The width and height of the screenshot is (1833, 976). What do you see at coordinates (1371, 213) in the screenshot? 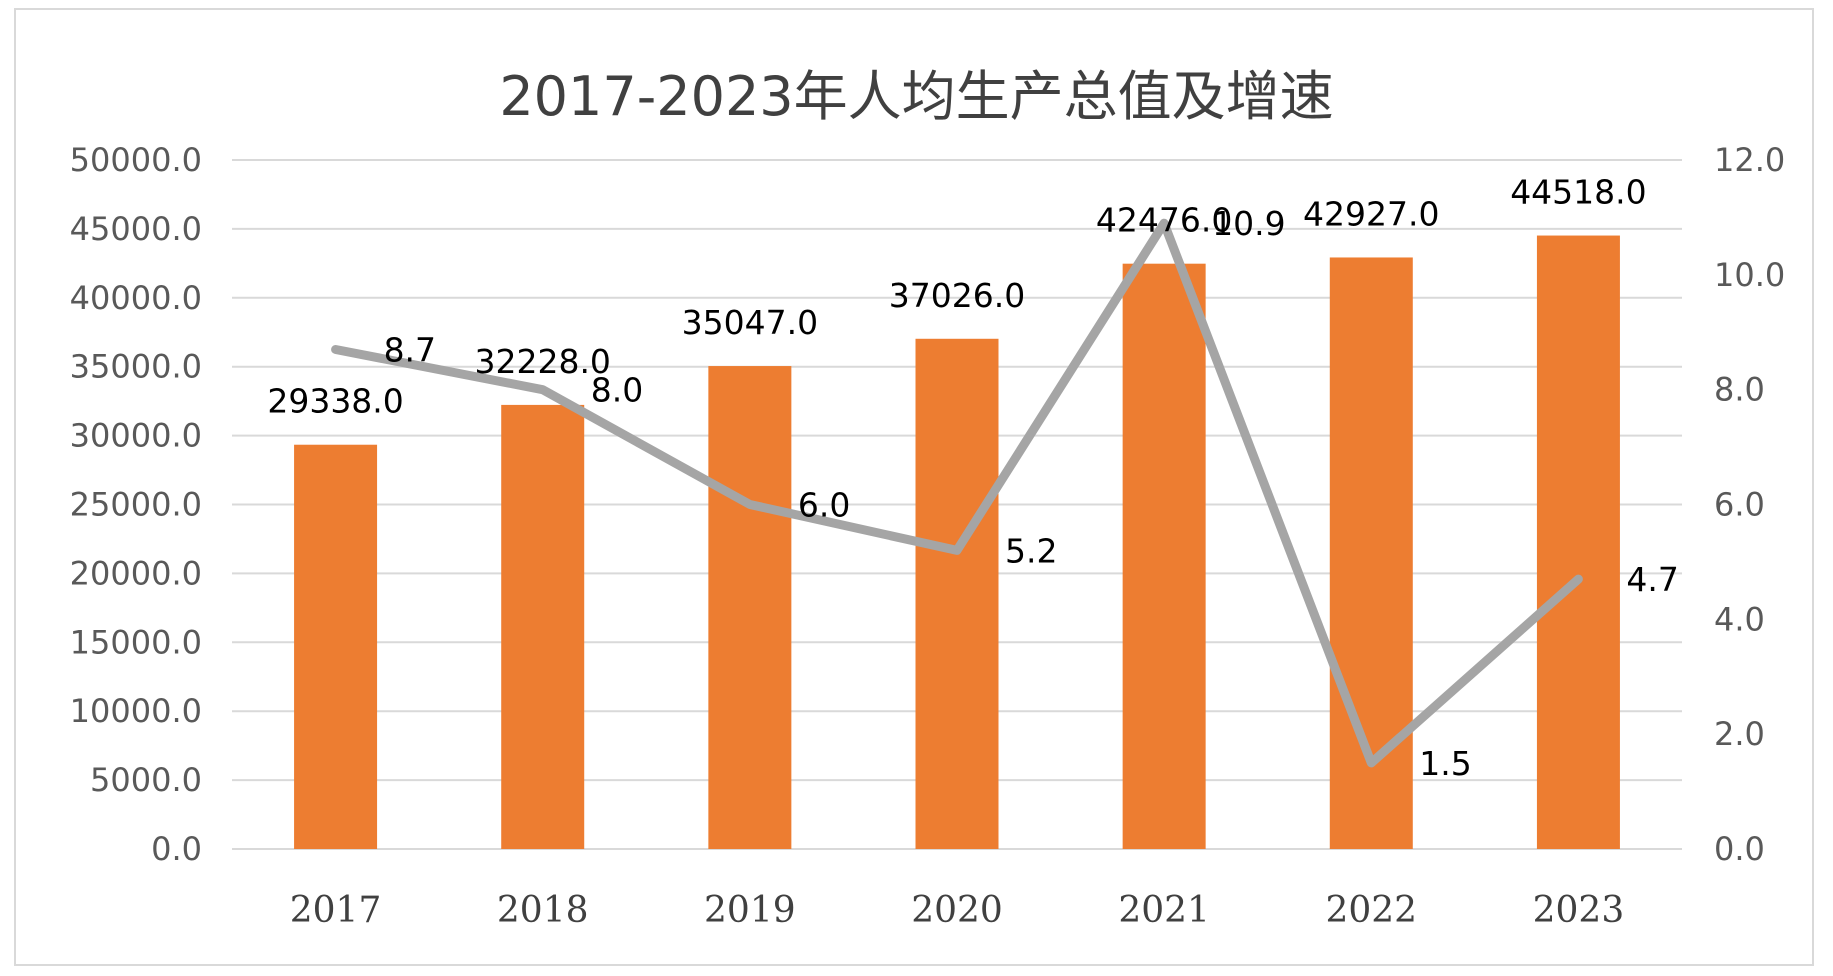
I see `bar-value-label: 42927.0` at bounding box center [1371, 213].